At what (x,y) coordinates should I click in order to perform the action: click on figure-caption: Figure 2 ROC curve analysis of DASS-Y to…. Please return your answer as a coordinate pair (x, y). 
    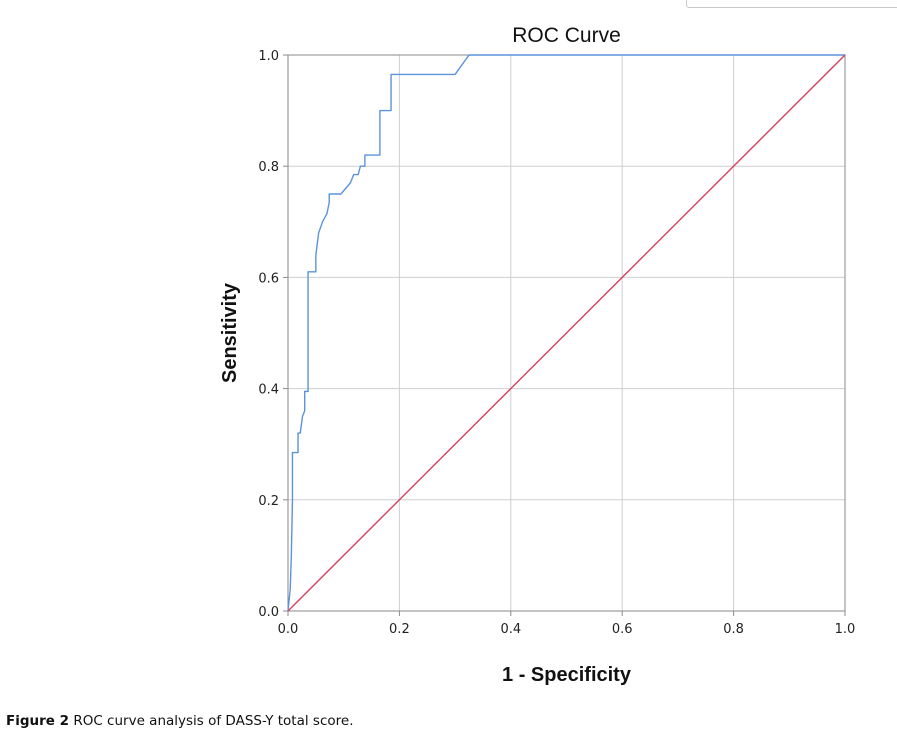
    Looking at the image, I should click on (180, 721).